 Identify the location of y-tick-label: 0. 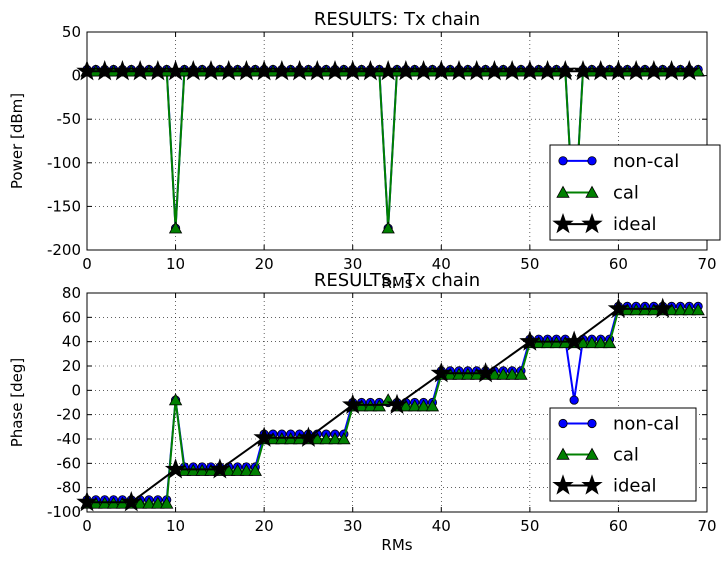
(76, 390).